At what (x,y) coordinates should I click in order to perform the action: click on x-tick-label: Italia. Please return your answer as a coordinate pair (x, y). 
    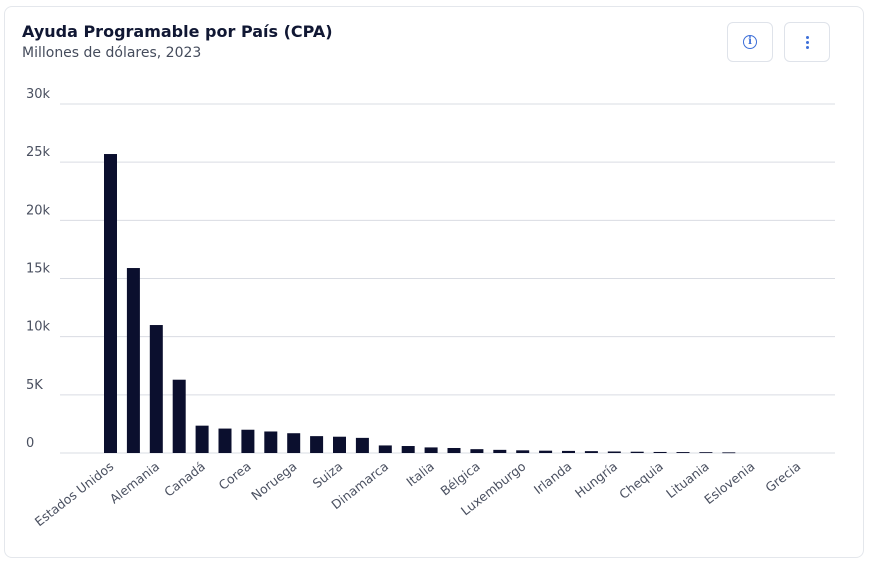
    Looking at the image, I should click on (420, 474).